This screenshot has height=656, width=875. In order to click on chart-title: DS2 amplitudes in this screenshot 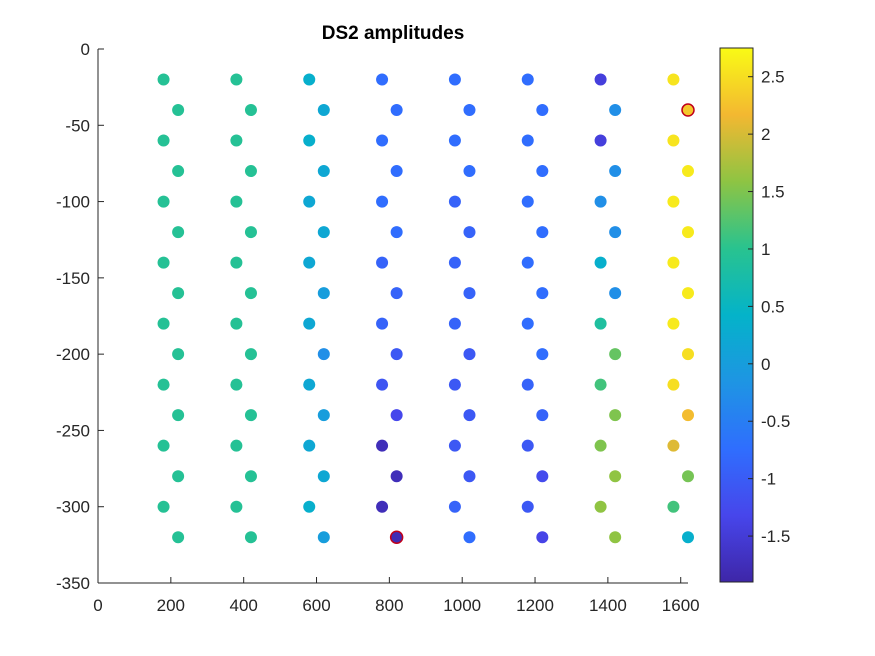, I will do `click(393, 33)`.